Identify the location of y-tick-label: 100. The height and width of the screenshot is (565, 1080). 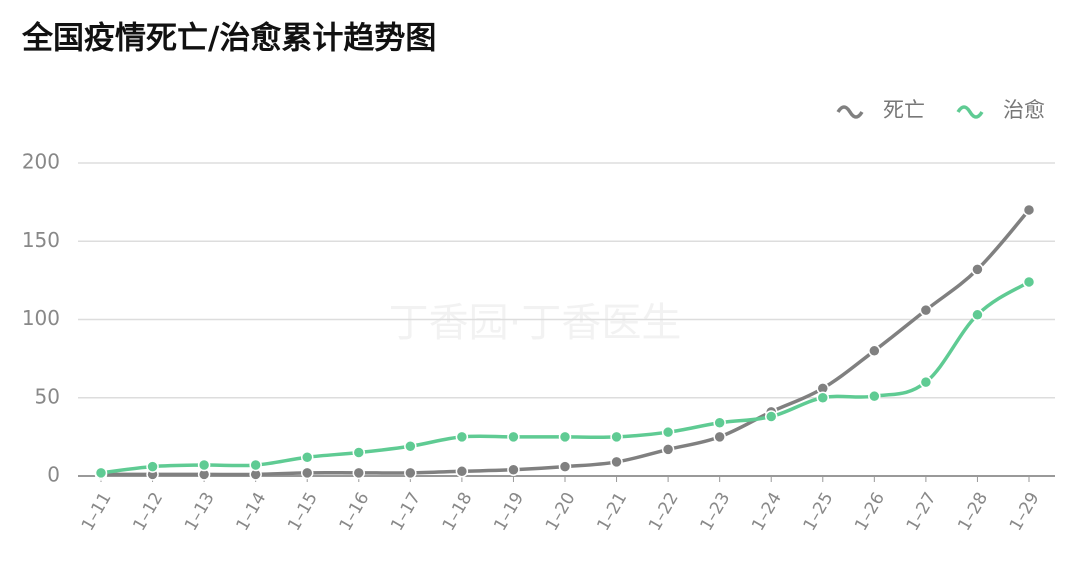
(41, 318).